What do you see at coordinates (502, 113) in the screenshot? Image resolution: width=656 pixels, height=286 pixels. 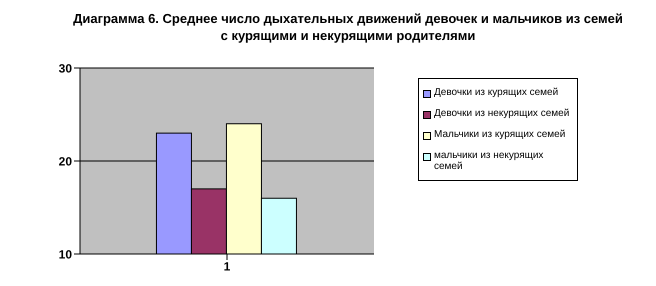 I see `legend-label: Девочки из некурящих семей` at bounding box center [502, 113].